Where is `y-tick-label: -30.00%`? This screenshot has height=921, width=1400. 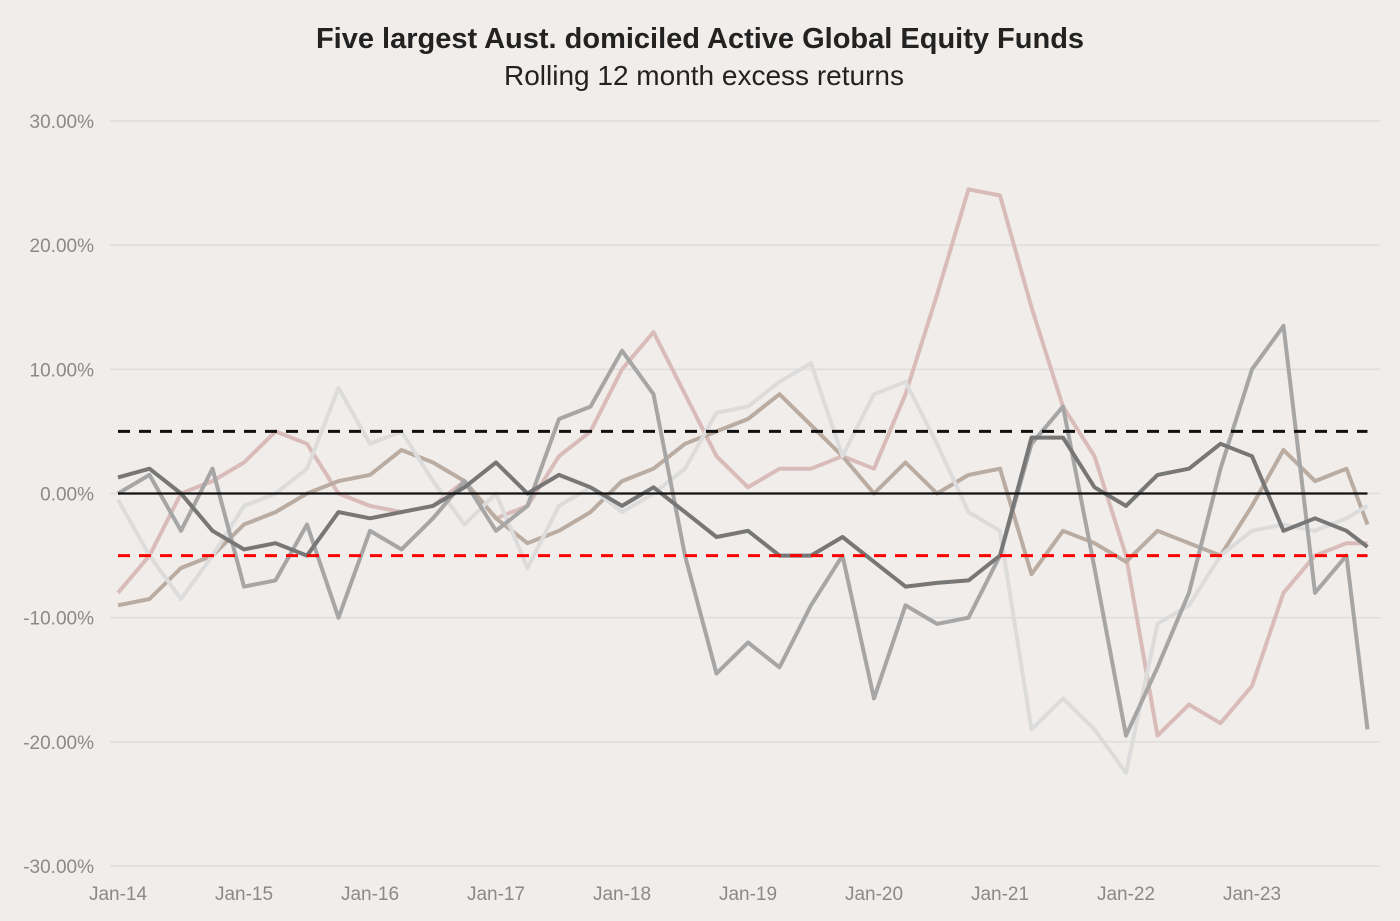 y-tick-label: -30.00% is located at coordinates (58, 867).